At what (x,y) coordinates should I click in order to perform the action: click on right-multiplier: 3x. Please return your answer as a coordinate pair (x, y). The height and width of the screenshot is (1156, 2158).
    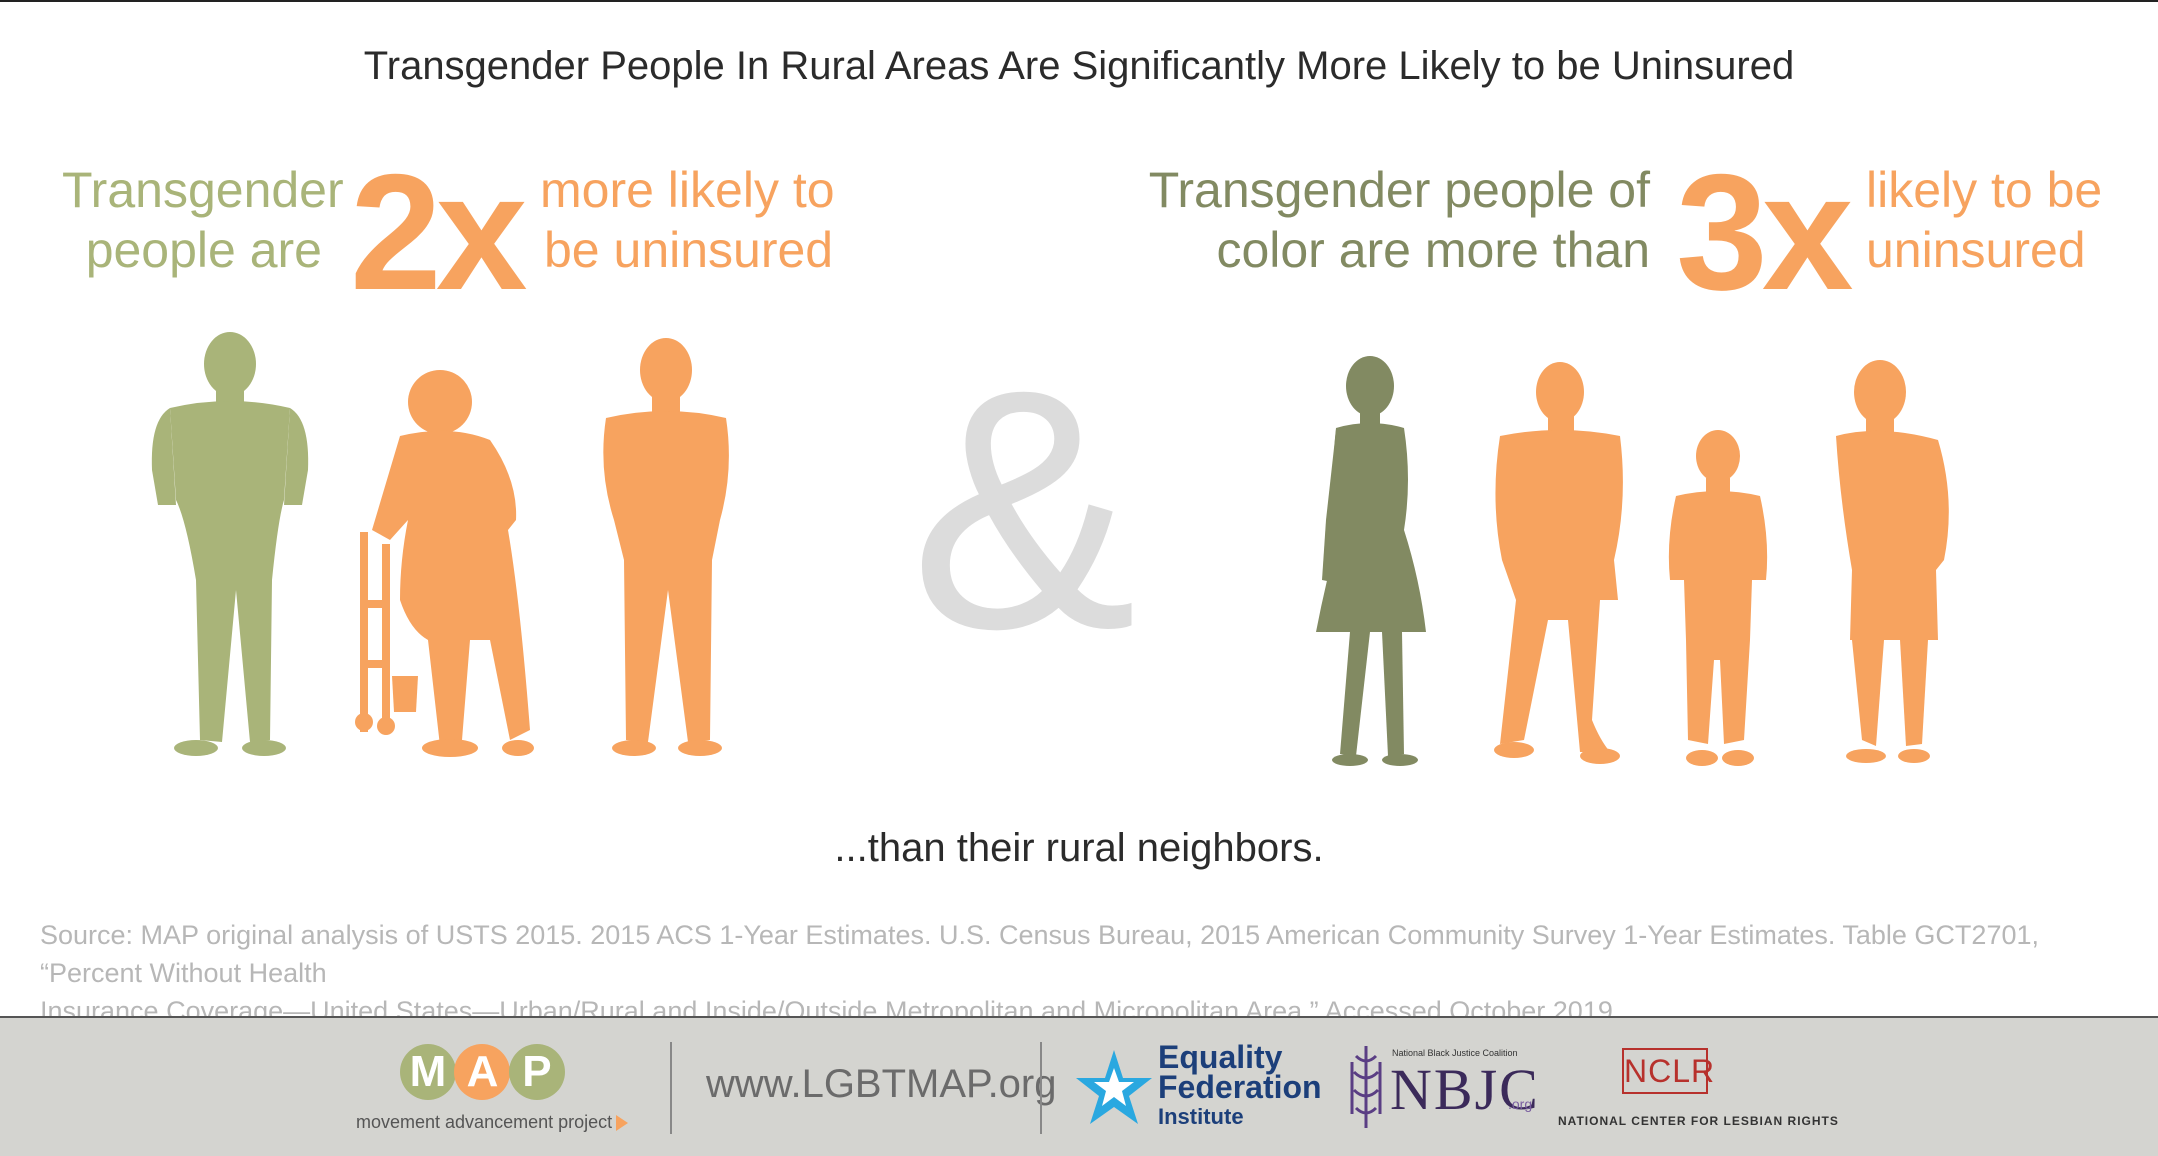
    Looking at the image, I should click on (1765, 232).